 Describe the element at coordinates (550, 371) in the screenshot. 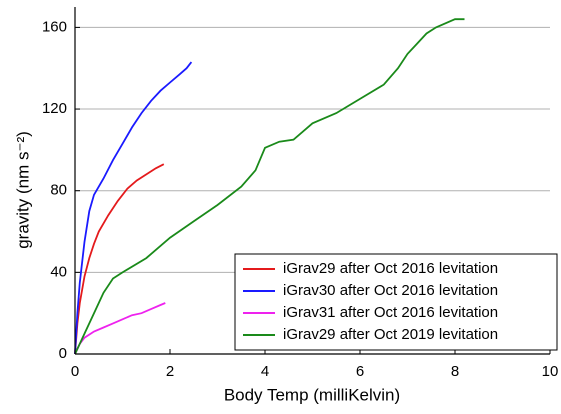

I see `x-tick-label: 10` at that location.